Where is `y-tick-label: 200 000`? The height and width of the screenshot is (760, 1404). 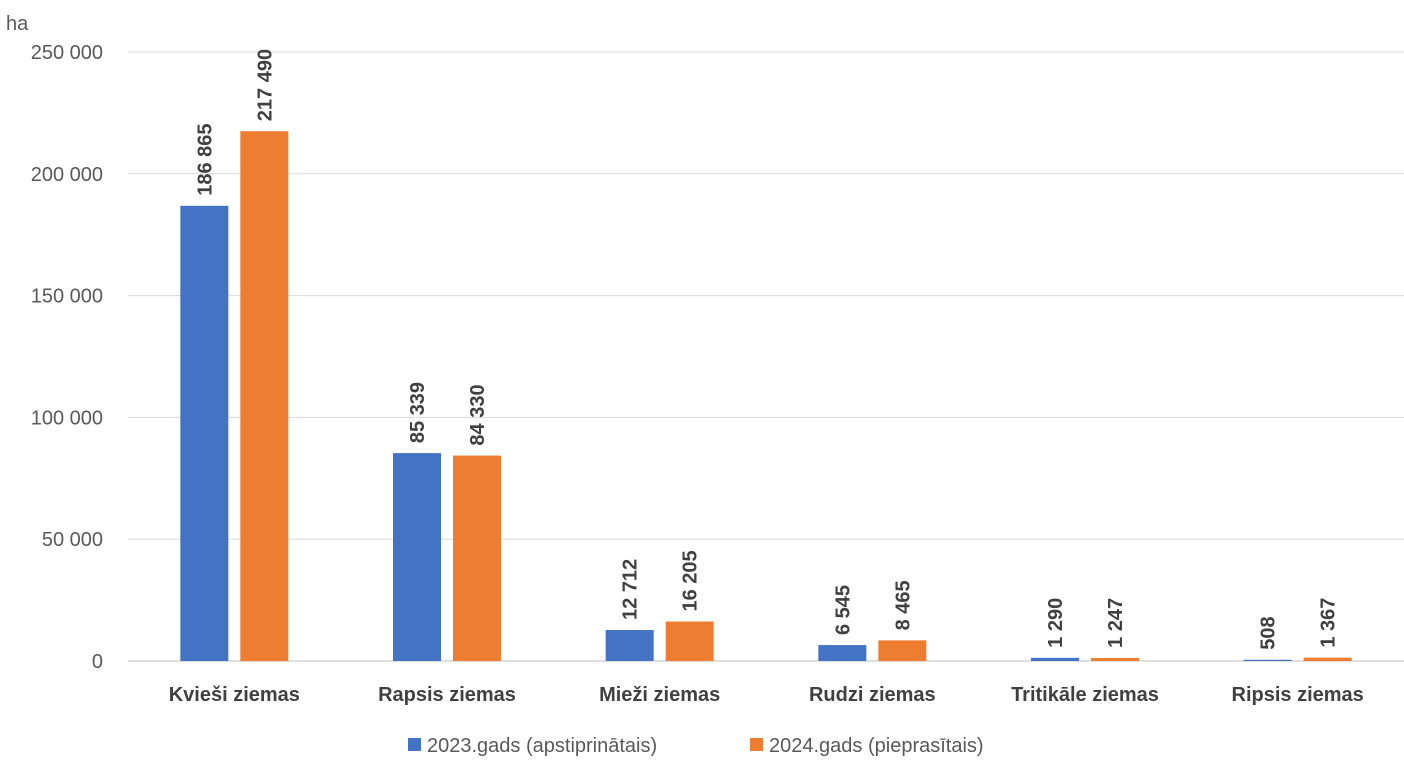
y-tick-label: 200 000 is located at coordinates (67, 175).